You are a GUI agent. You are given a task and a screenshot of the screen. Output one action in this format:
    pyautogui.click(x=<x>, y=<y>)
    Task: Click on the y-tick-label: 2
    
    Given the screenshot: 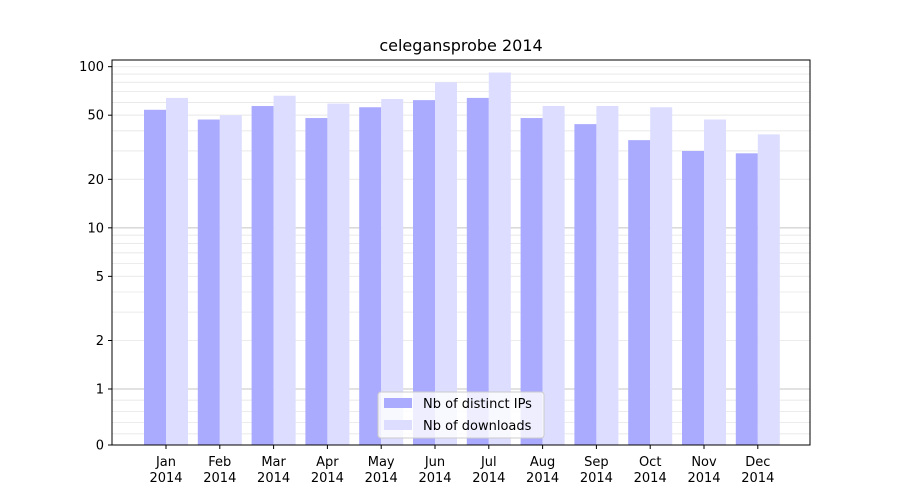 What is the action you would take?
    pyautogui.click(x=100, y=341)
    